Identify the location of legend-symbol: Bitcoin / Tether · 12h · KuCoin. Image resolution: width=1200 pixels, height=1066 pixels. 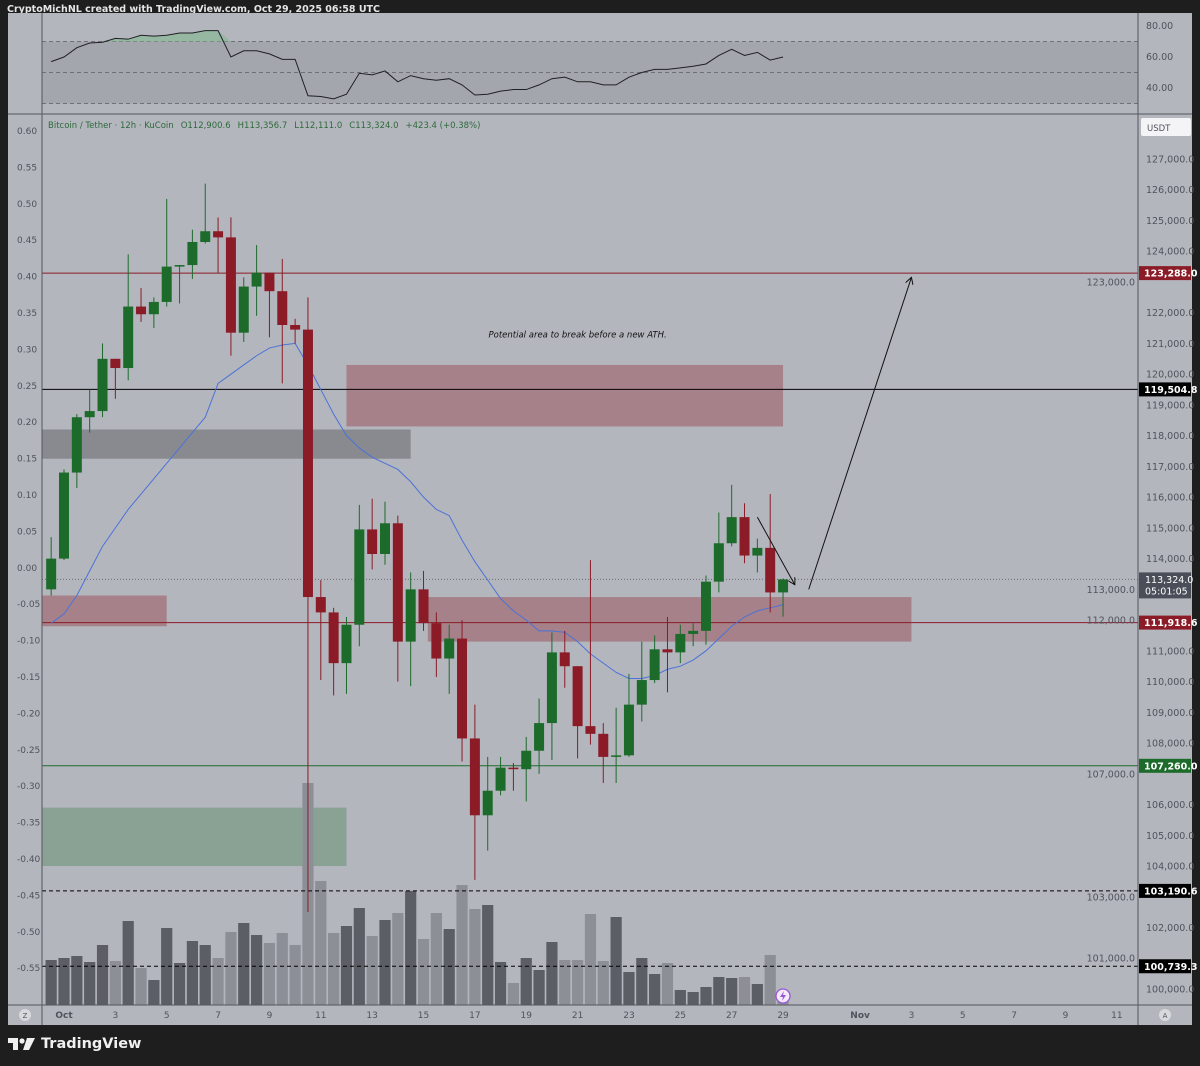
(111, 126).